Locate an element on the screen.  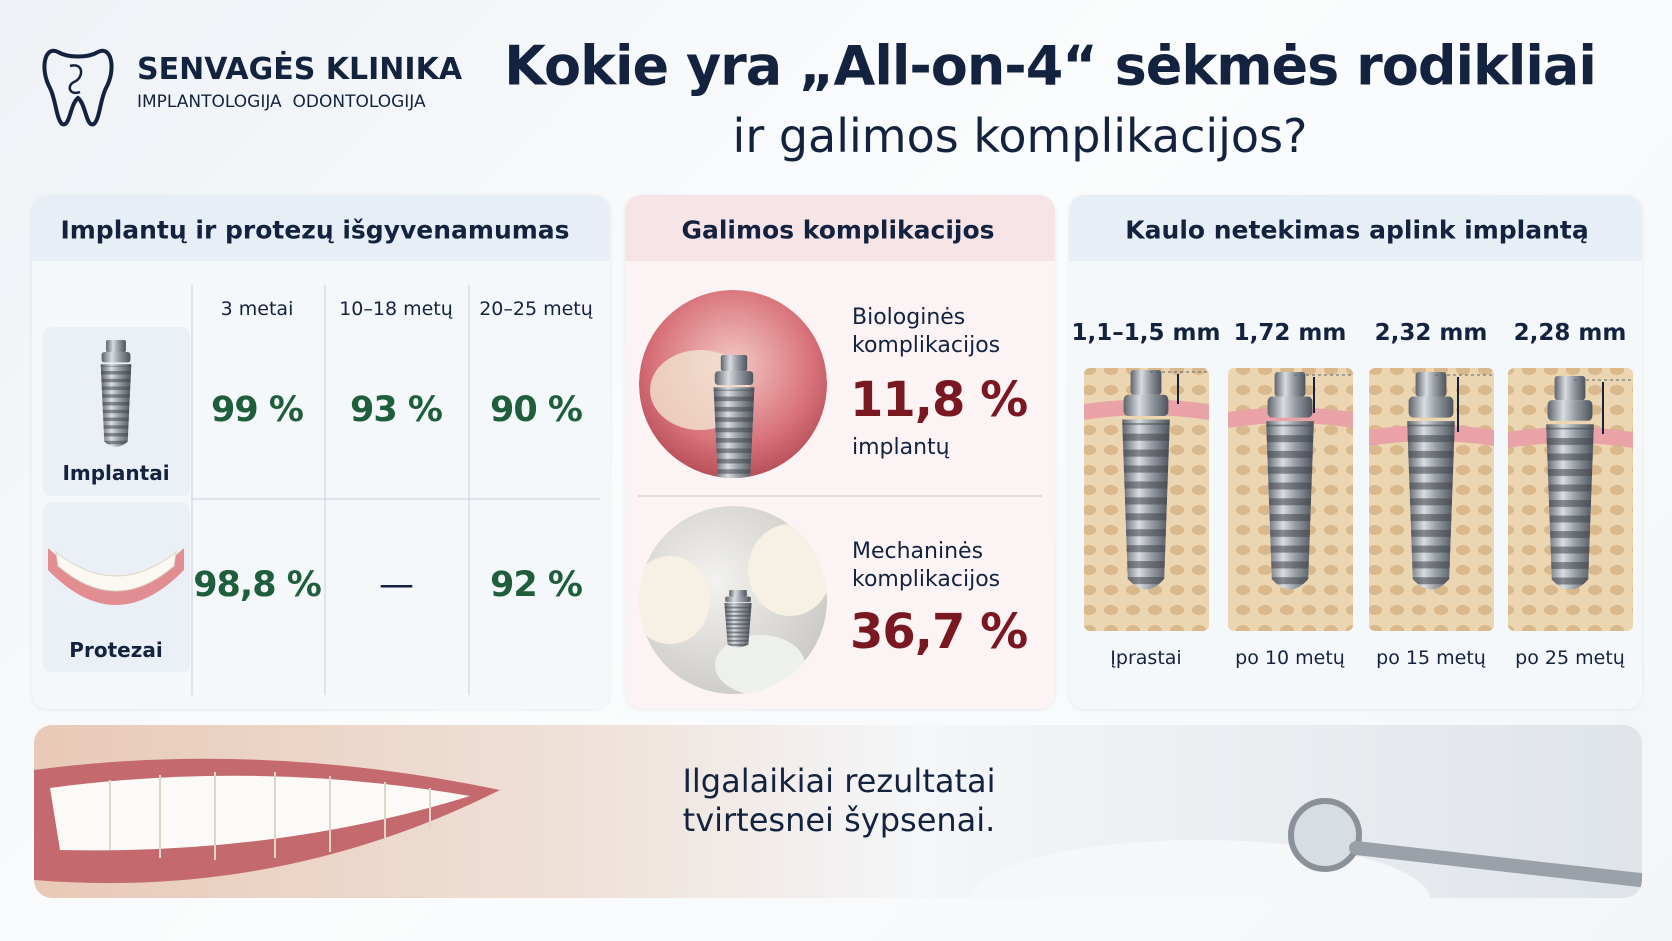
cell: 99 % is located at coordinates (257, 410).